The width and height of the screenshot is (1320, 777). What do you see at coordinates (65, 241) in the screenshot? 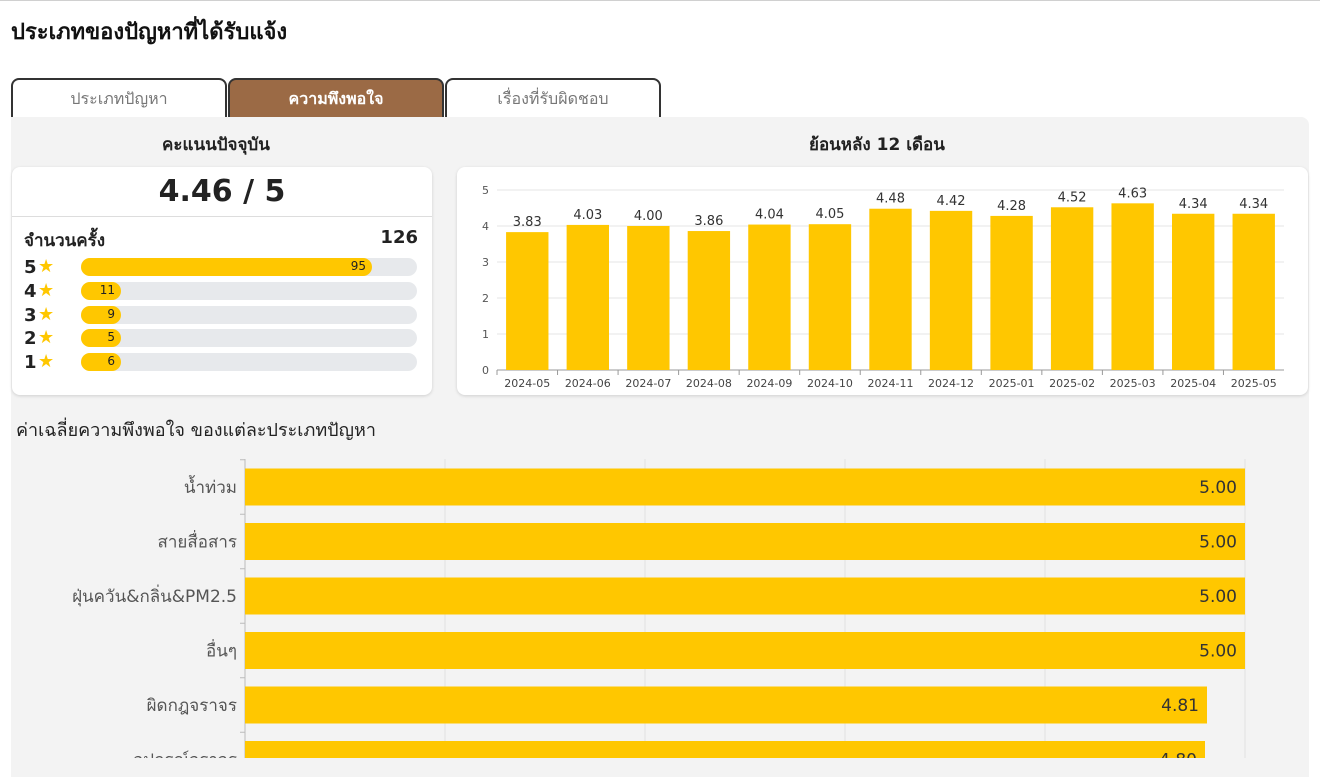
I see `count-label: จำนวนครั้ง` at bounding box center [65, 241].